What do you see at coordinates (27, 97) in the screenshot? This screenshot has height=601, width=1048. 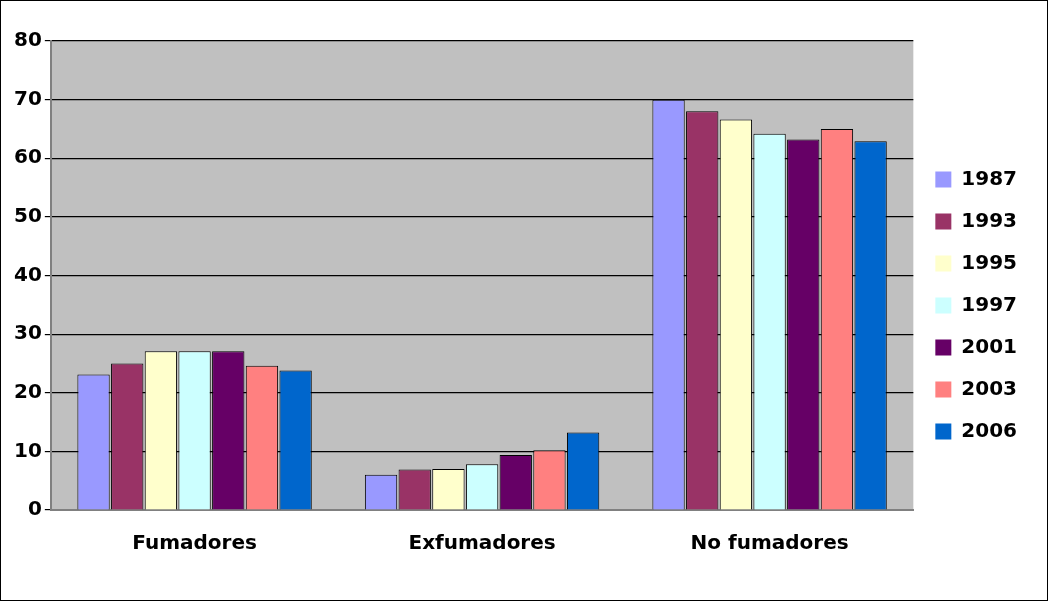 I see `y-tick-label: 70` at bounding box center [27, 97].